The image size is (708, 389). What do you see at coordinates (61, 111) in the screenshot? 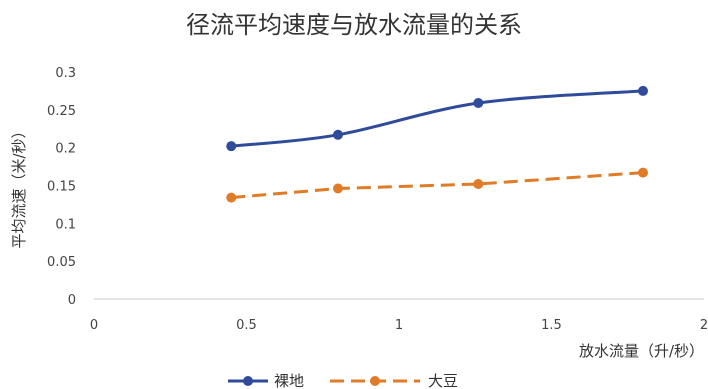
I see `y-tick-label: 0.25` at bounding box center [61, 111].